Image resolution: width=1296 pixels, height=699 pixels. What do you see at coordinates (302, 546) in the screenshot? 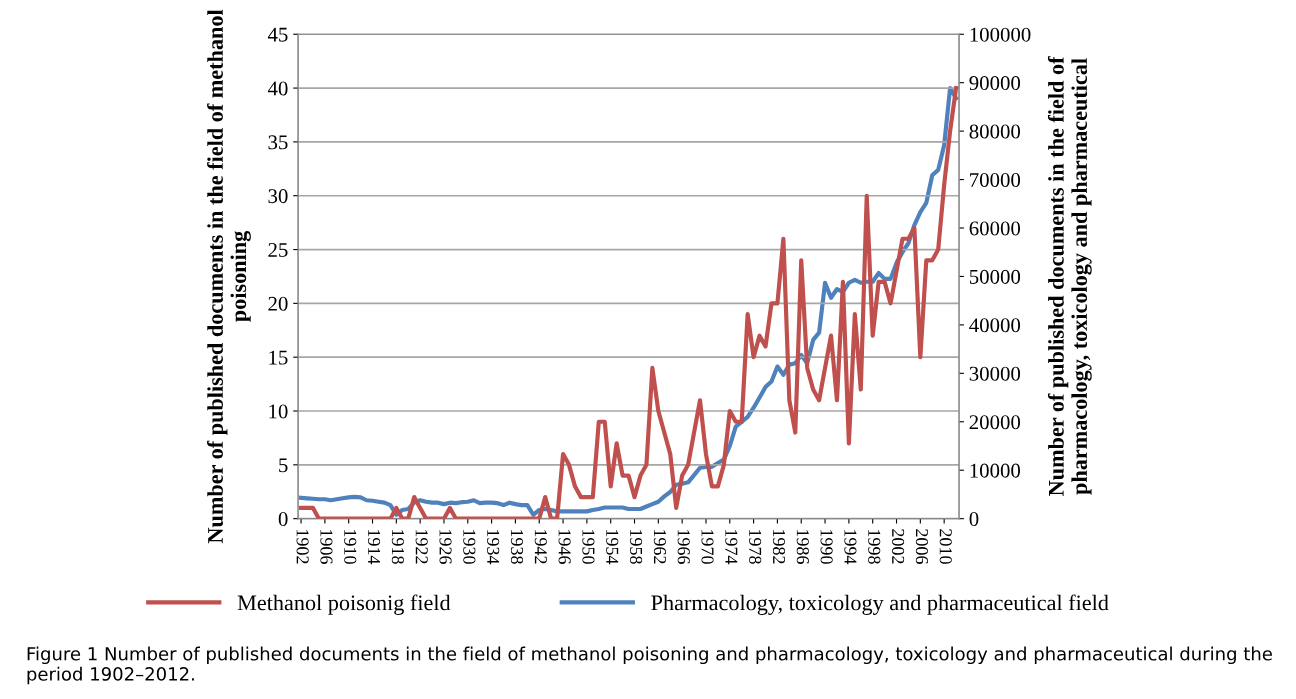
I see `x-tick-label: 1902` at bounding box center [302, 546].